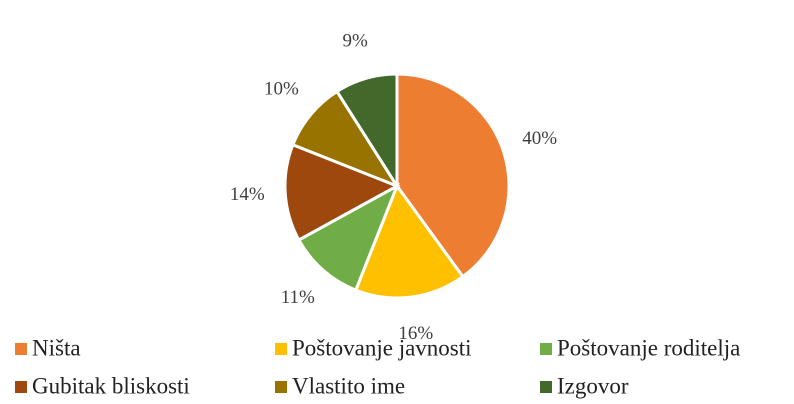 The image size is (794, 404). What do you see at coordinates (247, 194) in the screenshot?
I see `data-label: 14%` at bounding box center [247, 194].